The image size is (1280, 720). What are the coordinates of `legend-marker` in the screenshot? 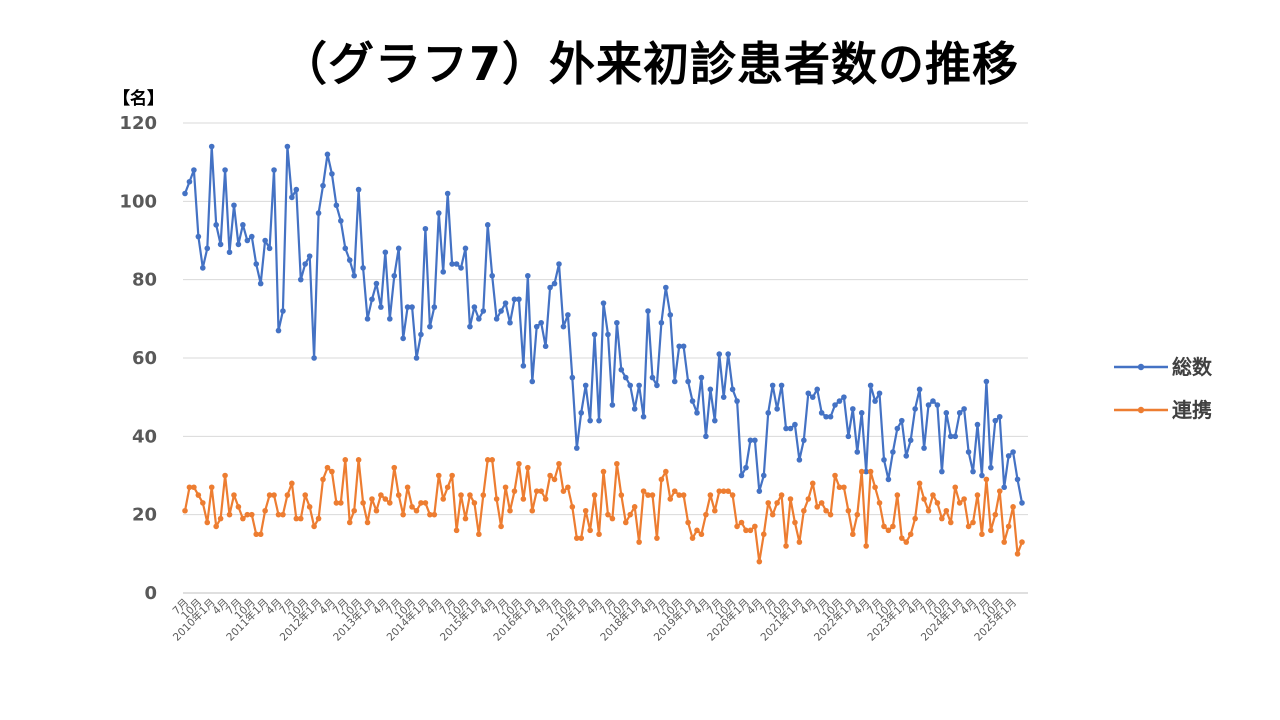 It's located at (1141, 410).